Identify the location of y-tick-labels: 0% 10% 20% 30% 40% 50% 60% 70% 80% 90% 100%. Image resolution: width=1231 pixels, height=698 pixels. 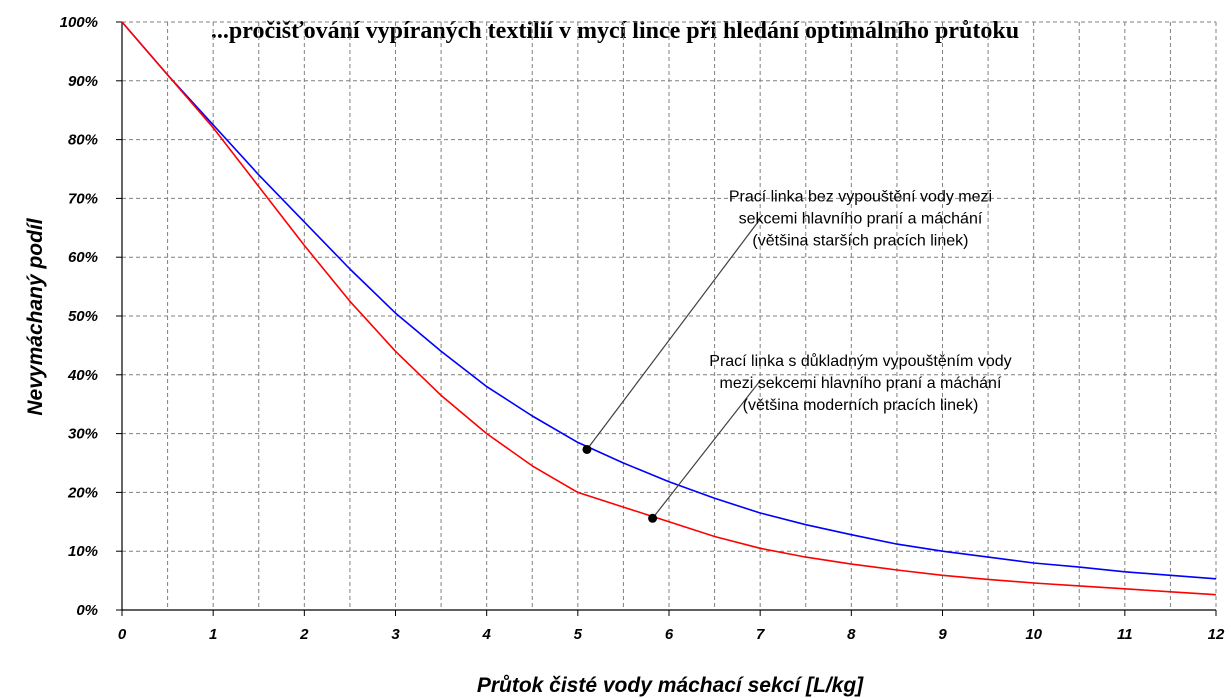
(79, 316).